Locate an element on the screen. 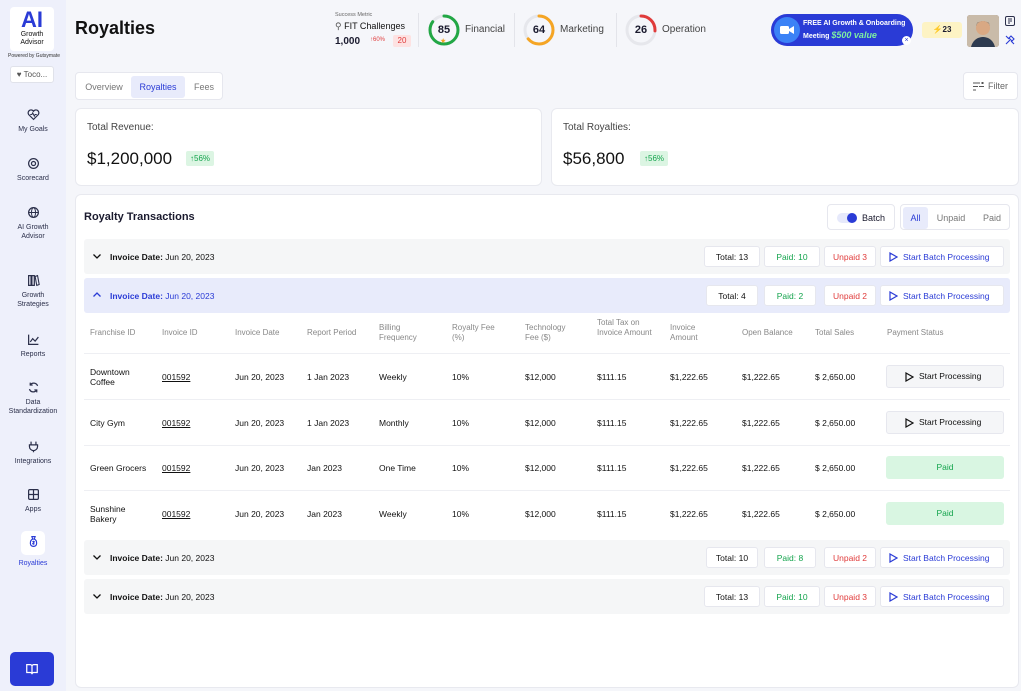 This screenshot has height=691, width=1021. tab-fees: Fees is located at coordinates (203, 87).